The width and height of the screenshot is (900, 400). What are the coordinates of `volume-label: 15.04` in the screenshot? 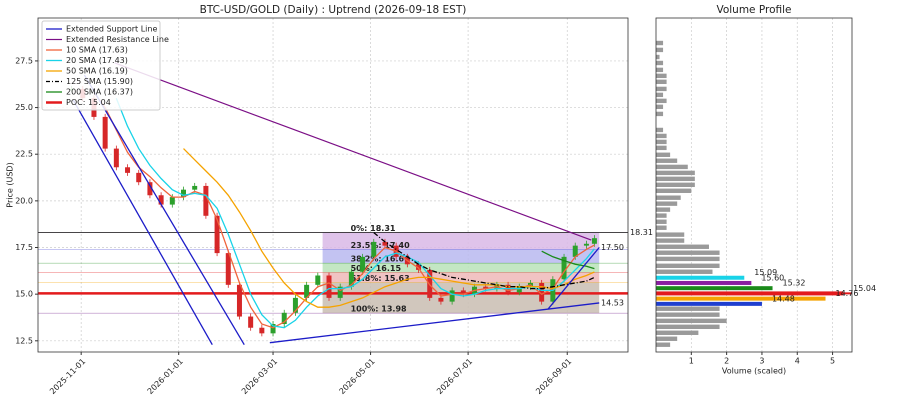 It's located at (864, 288).